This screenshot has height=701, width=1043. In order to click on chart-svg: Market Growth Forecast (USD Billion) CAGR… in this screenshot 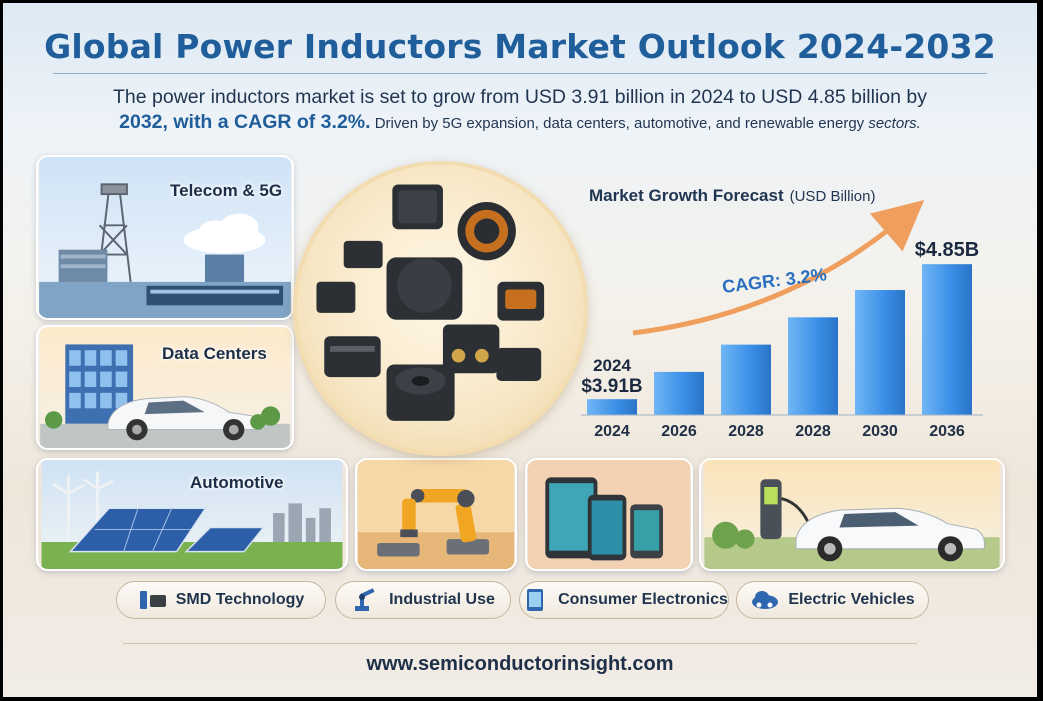, I will do `click(782, 313)`.